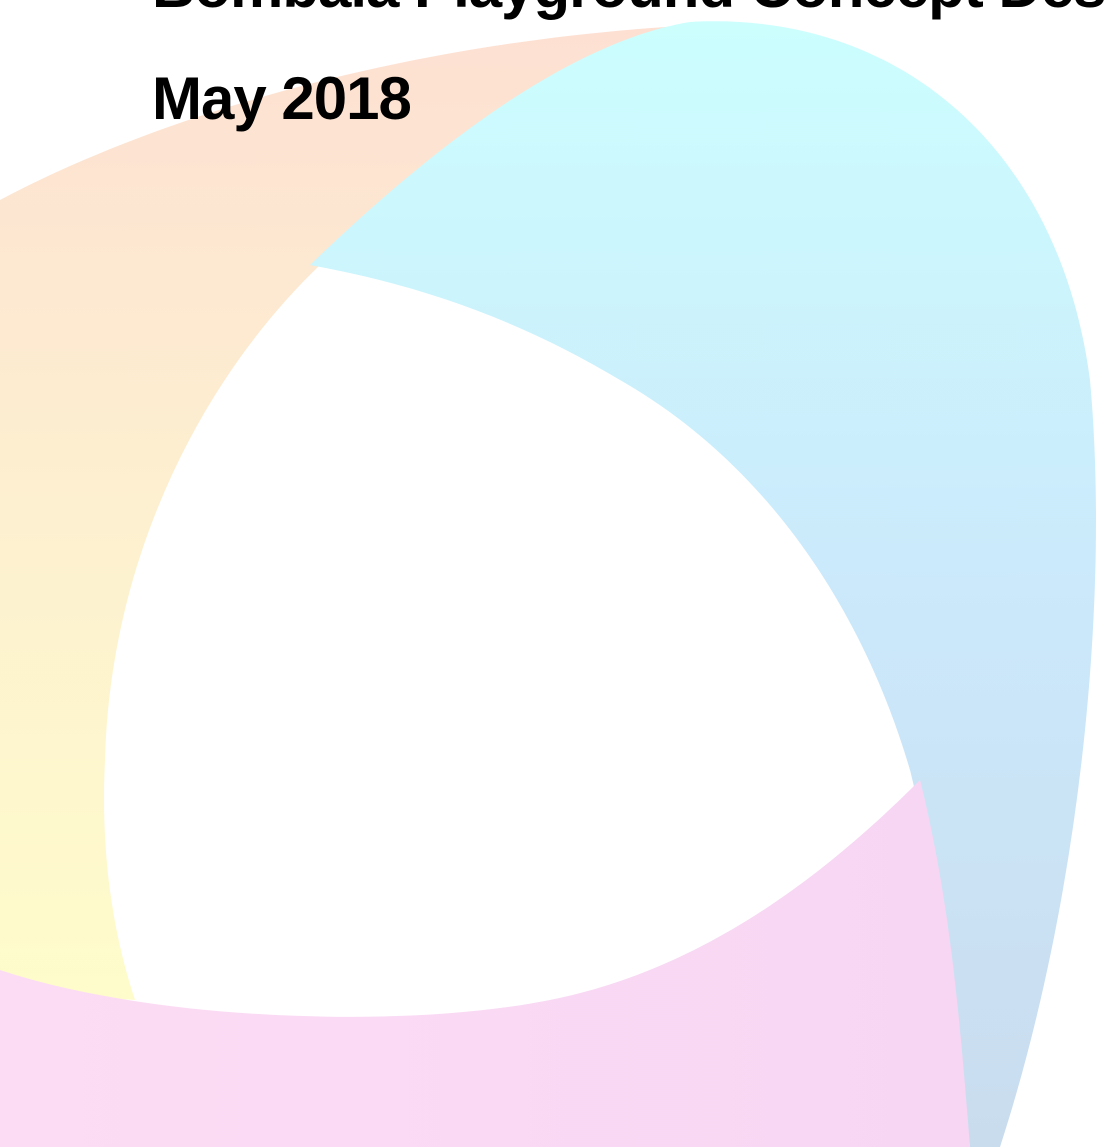 Image resolution: width=1112 pixels, height=1147 pixels. What do you see at coordinates (629, 10) in the screenshot?
I see `document-title: Bombala Playground Concept Des` at bounding box center [629, 10].